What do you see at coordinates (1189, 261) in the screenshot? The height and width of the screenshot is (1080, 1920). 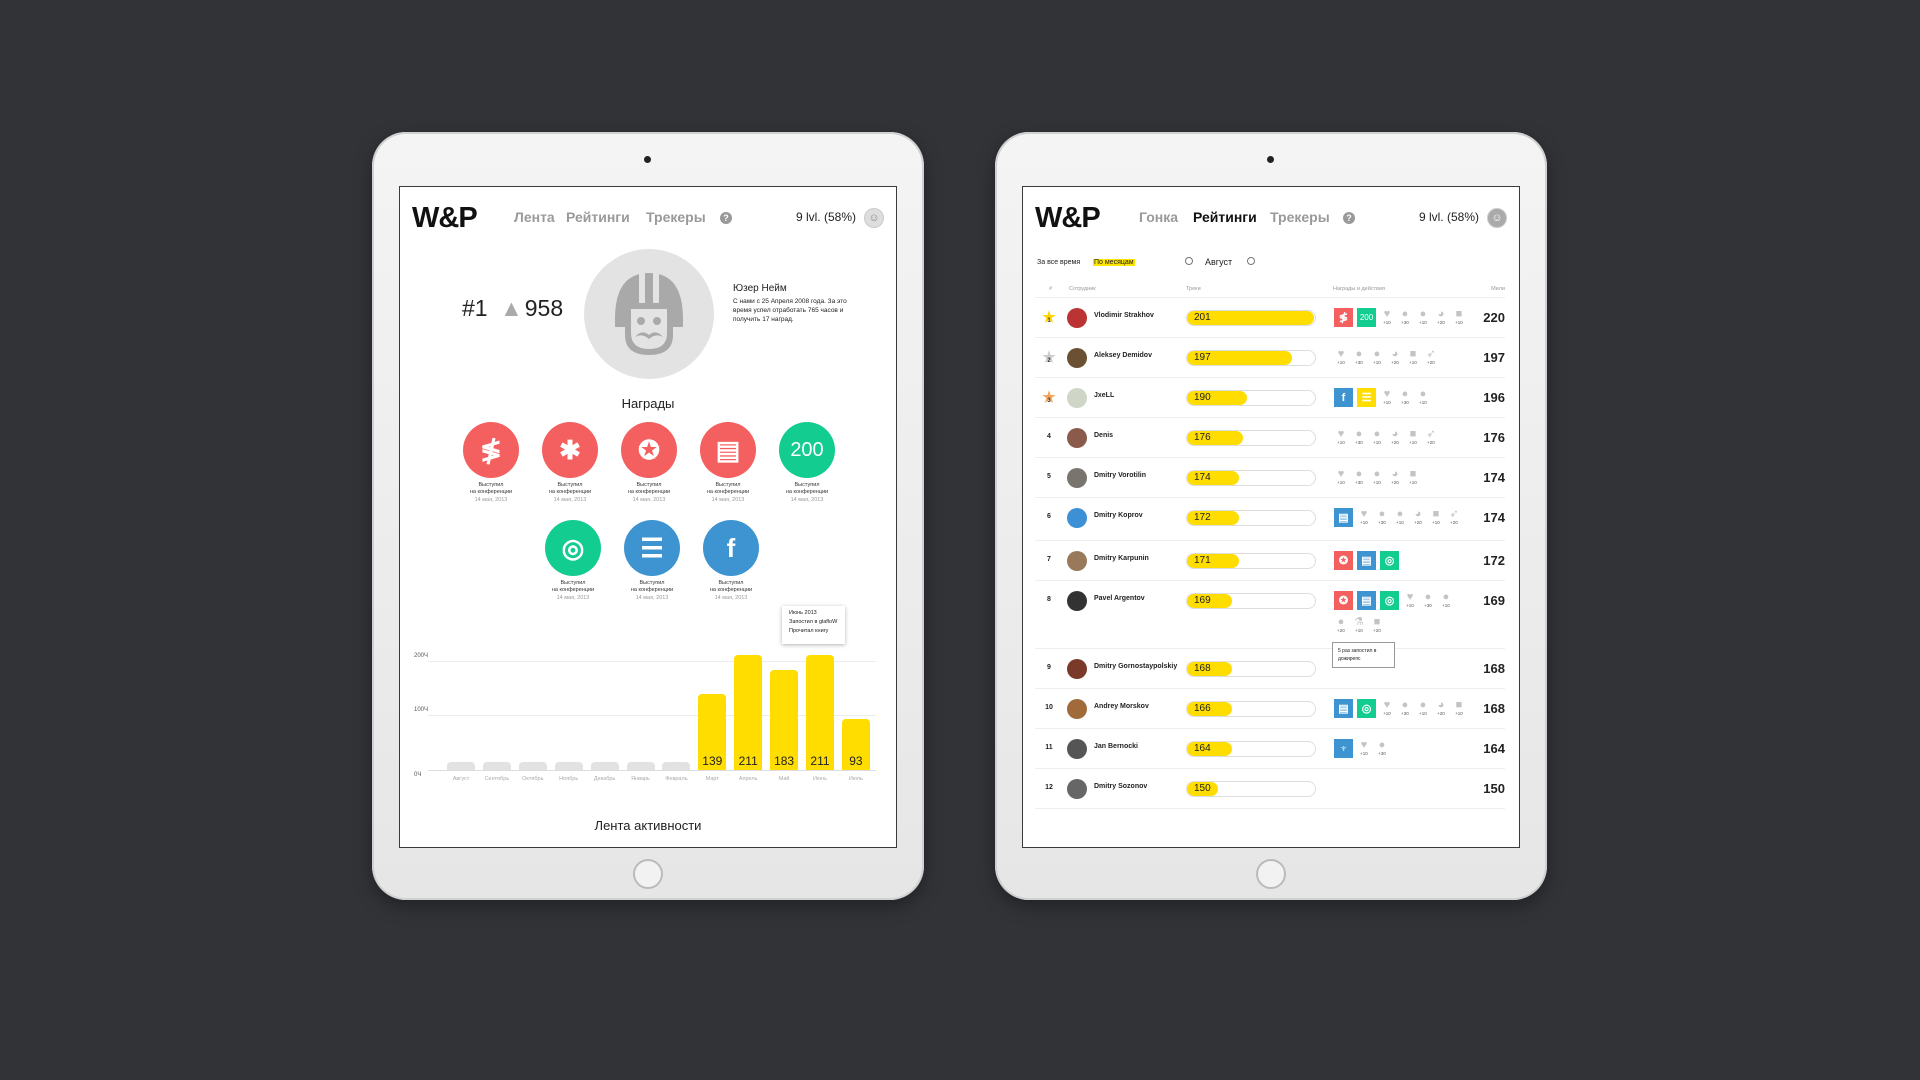 I see `prev-month-button` at bounding box center [1189, 261].